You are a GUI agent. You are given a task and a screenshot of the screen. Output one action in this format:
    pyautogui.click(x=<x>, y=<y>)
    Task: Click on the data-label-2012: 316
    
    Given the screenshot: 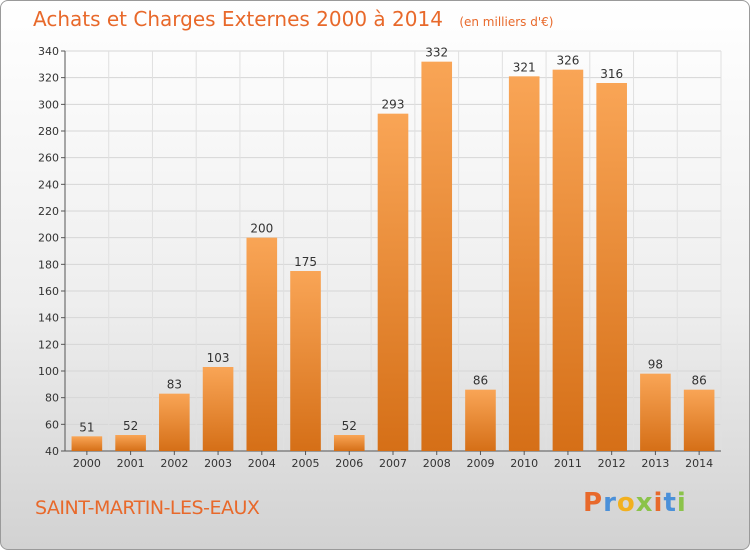 What is the action you would take?
    pyautogui.click(x=611, y=74)
    